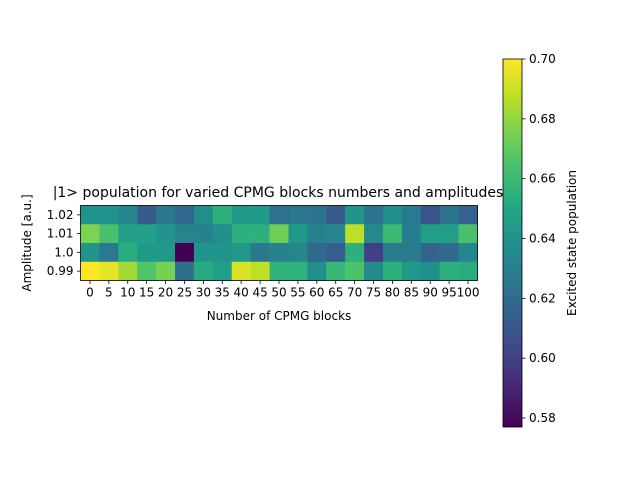  Describe the element at coordinates (203, 293) in the screenshot. I see `x-tick-label: 30` at that location.